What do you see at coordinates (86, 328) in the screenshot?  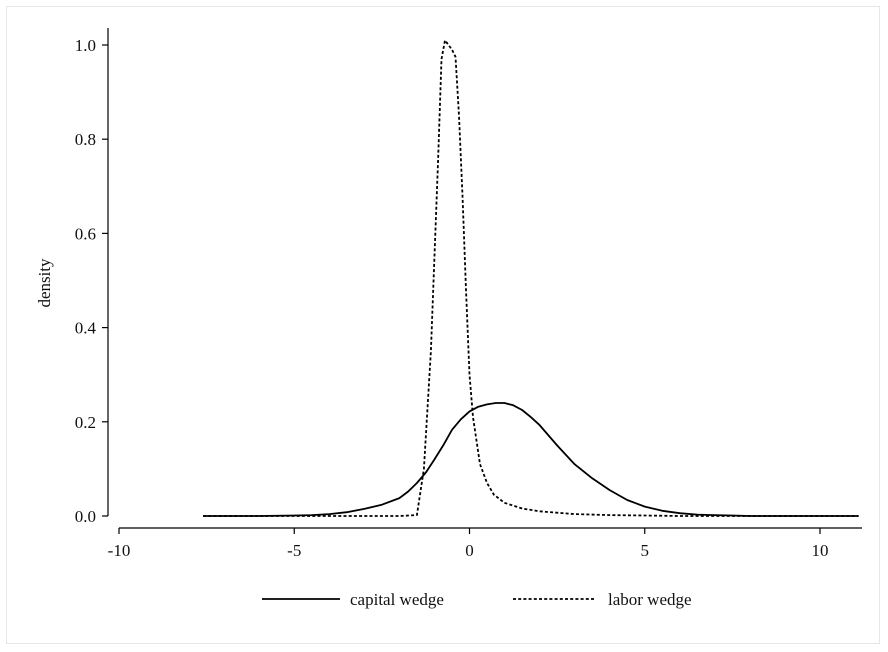 I see `y-tick-label: 0.4` at bounding box center [86, 328].